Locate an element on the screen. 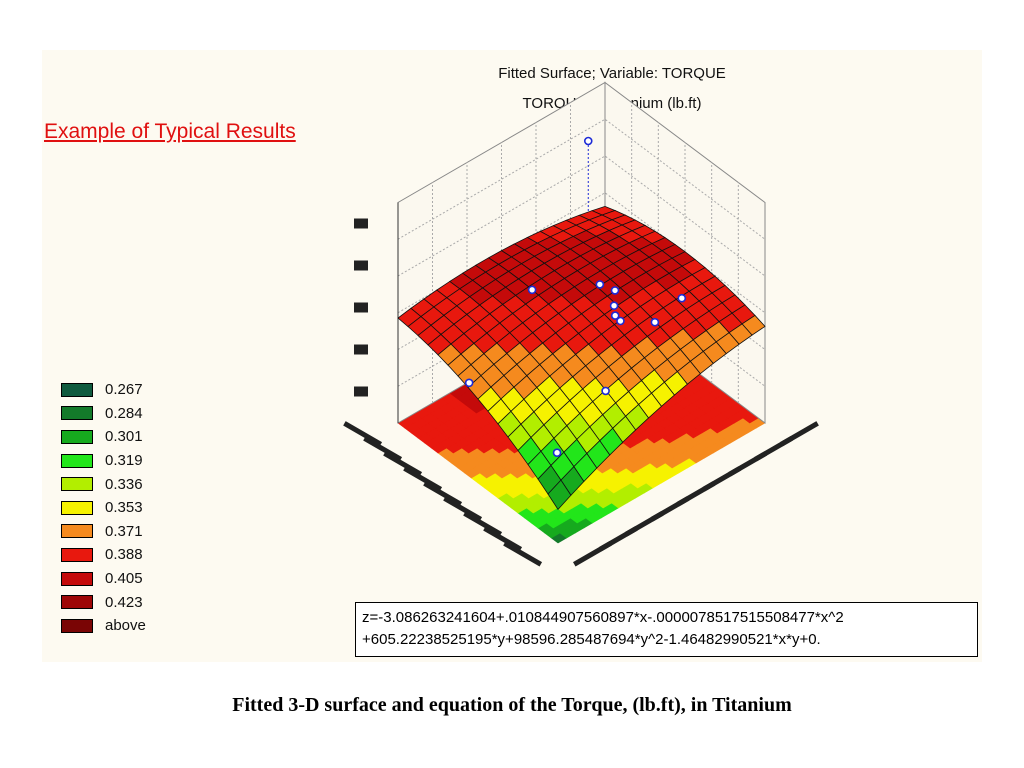  y-tick-mark is located at coordinates (799, 434).